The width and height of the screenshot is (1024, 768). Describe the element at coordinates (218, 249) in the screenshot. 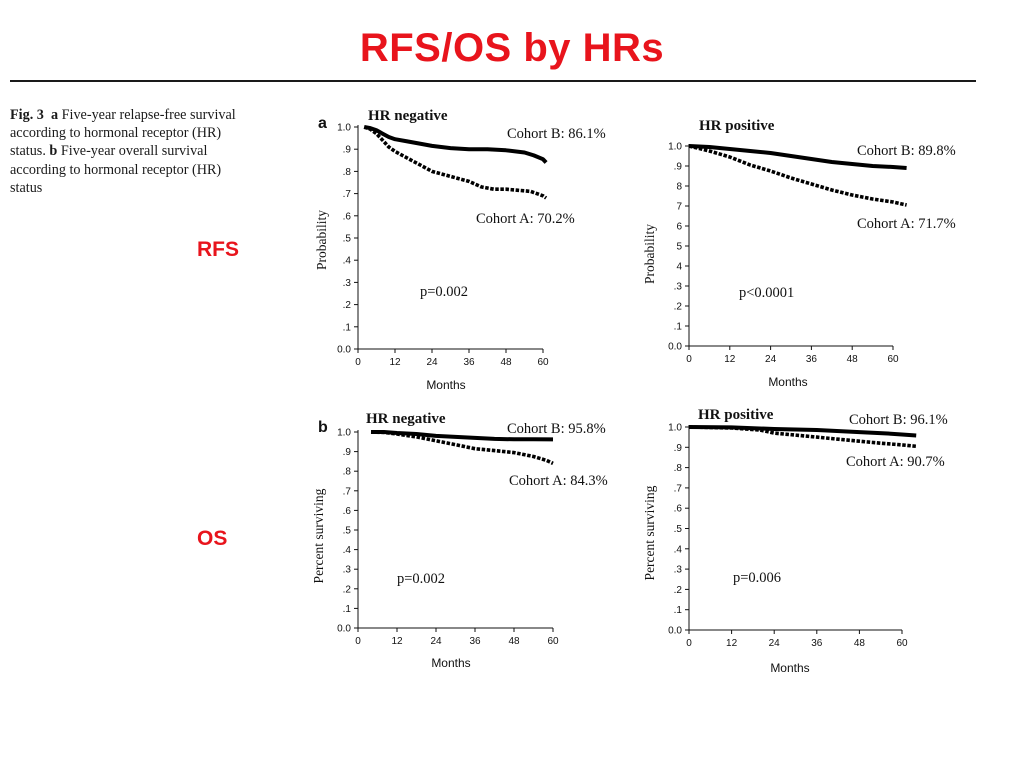

I see `row-label-rfs: RFS` at that location.